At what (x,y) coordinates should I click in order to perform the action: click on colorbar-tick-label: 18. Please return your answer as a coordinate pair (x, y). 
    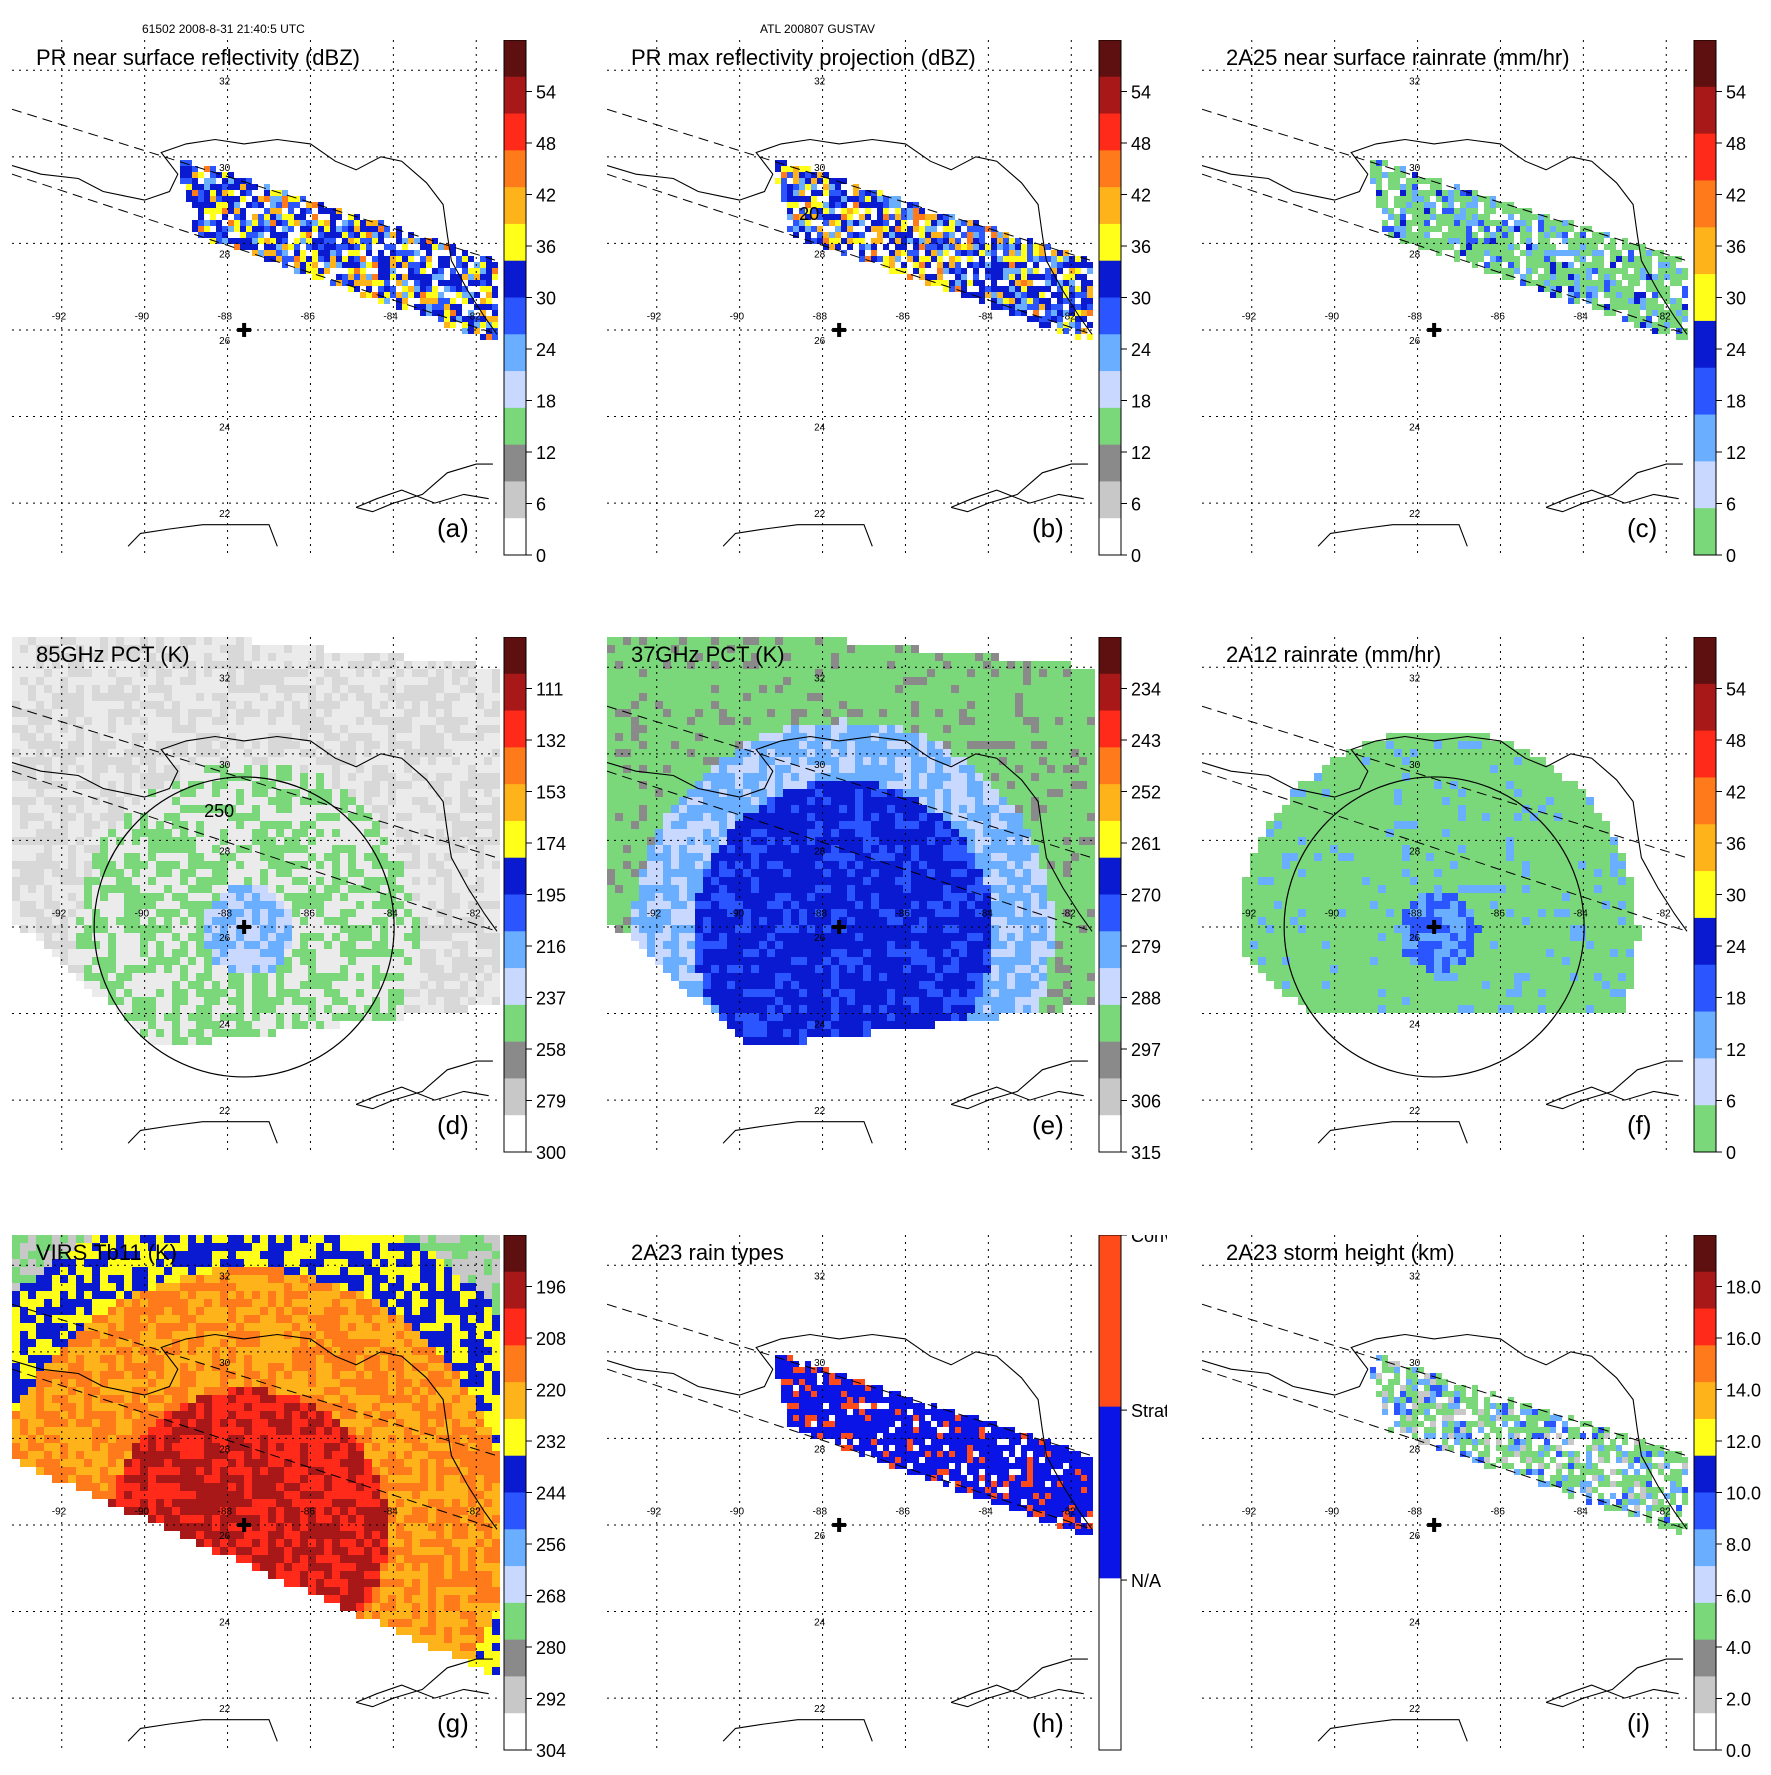
    Looking at the image, I should click on (1736, 402).